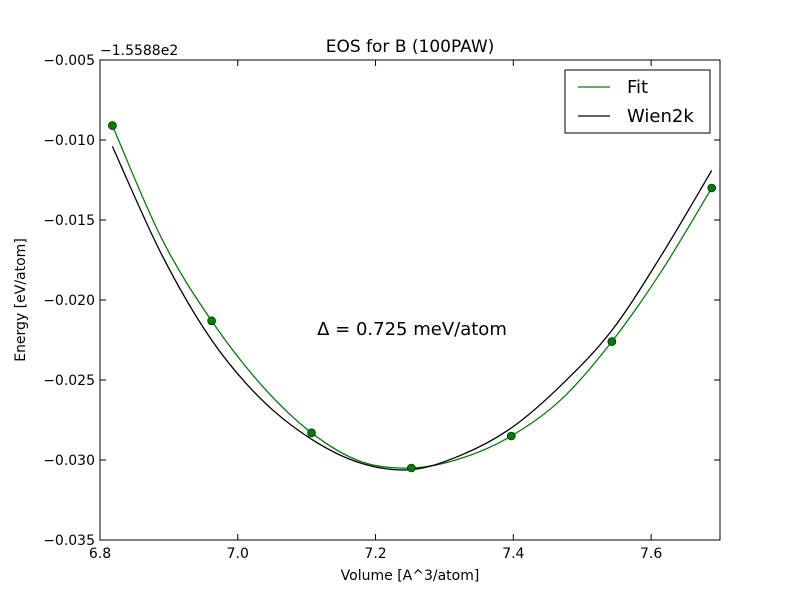  What do you see at coordinates (69, 301) in the screenshot?
I see `y-tick-label: −0.020` at bounding box center [69, 301].